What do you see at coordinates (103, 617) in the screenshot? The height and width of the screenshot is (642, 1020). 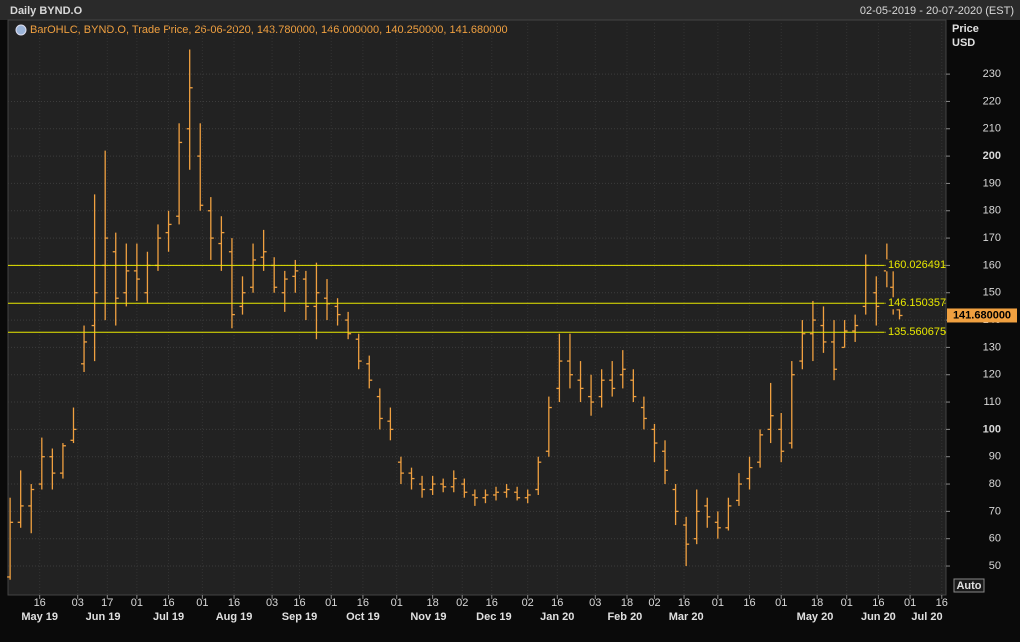 I see `month-label: Jun 19` at bounding box center [103, 617].